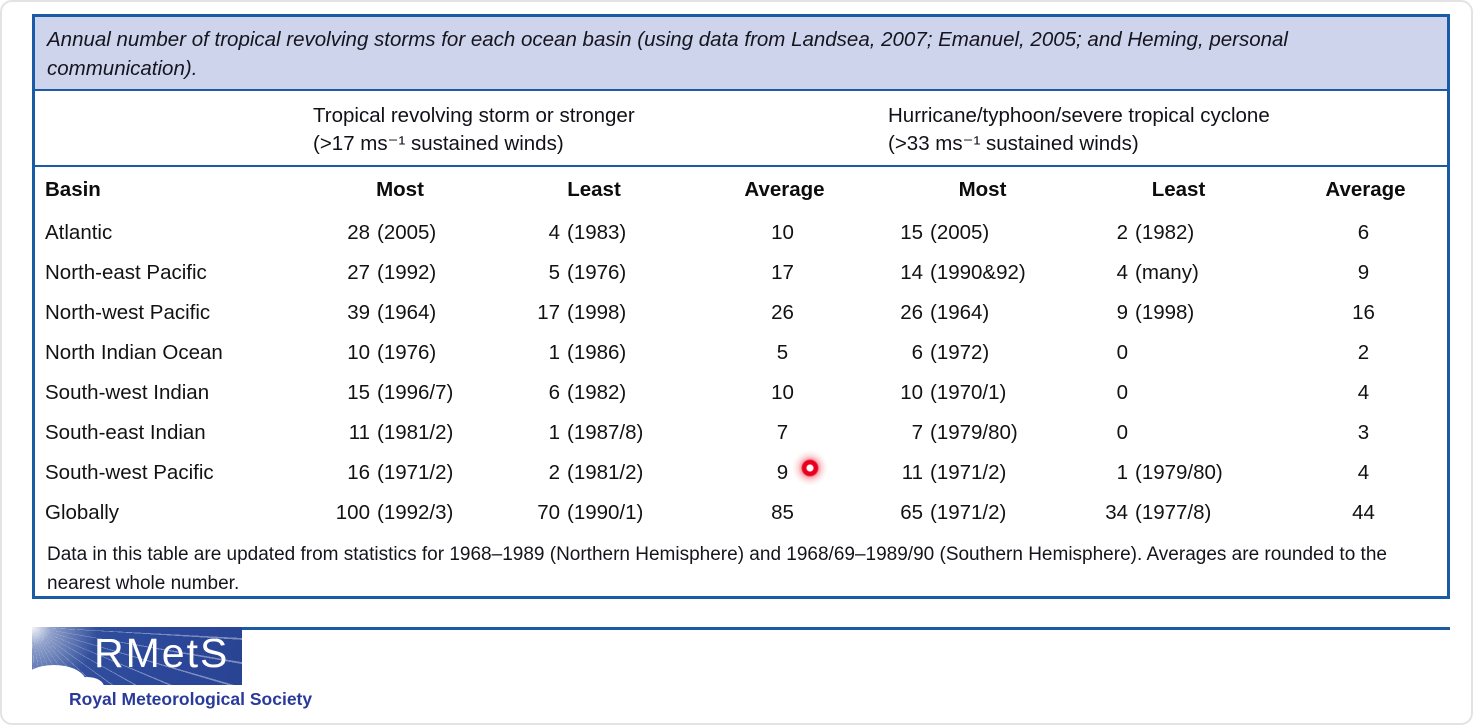 Image resolution: width=1473 pixels, height=725 pixels. What do you see at coordinates (407, 232) in the screenshot?
I see `year-value: (2005)` at bounding box center [407, 232].